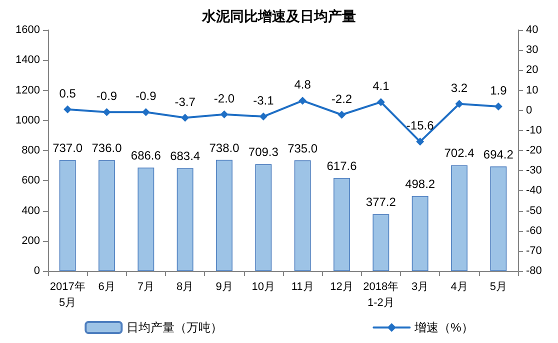  Describe the element at coordinates (185, 287) in the screenshot. I see `x-tick-label: 8月` at that location.